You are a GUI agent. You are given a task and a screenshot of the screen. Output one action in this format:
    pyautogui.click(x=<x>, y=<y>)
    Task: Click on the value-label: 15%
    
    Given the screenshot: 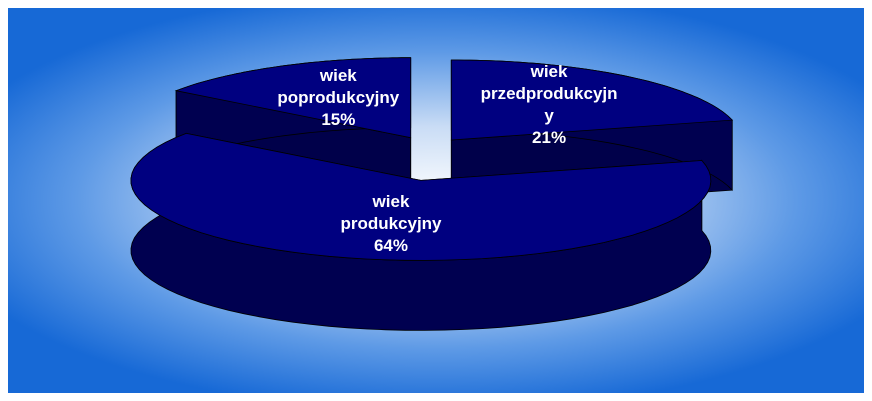 What is the action you would take?
    pyautogui.click(x=338, y=120)
    